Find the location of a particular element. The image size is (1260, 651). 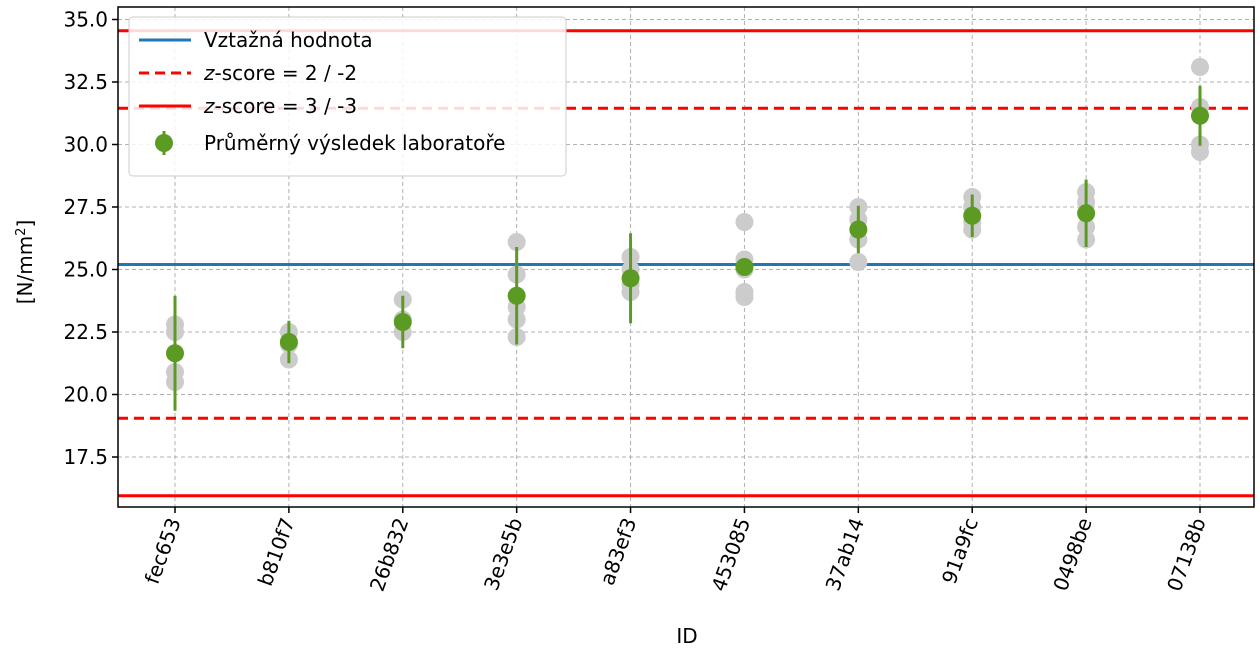

y-tick-label: 32.5 is located at coordinates (85, 82).